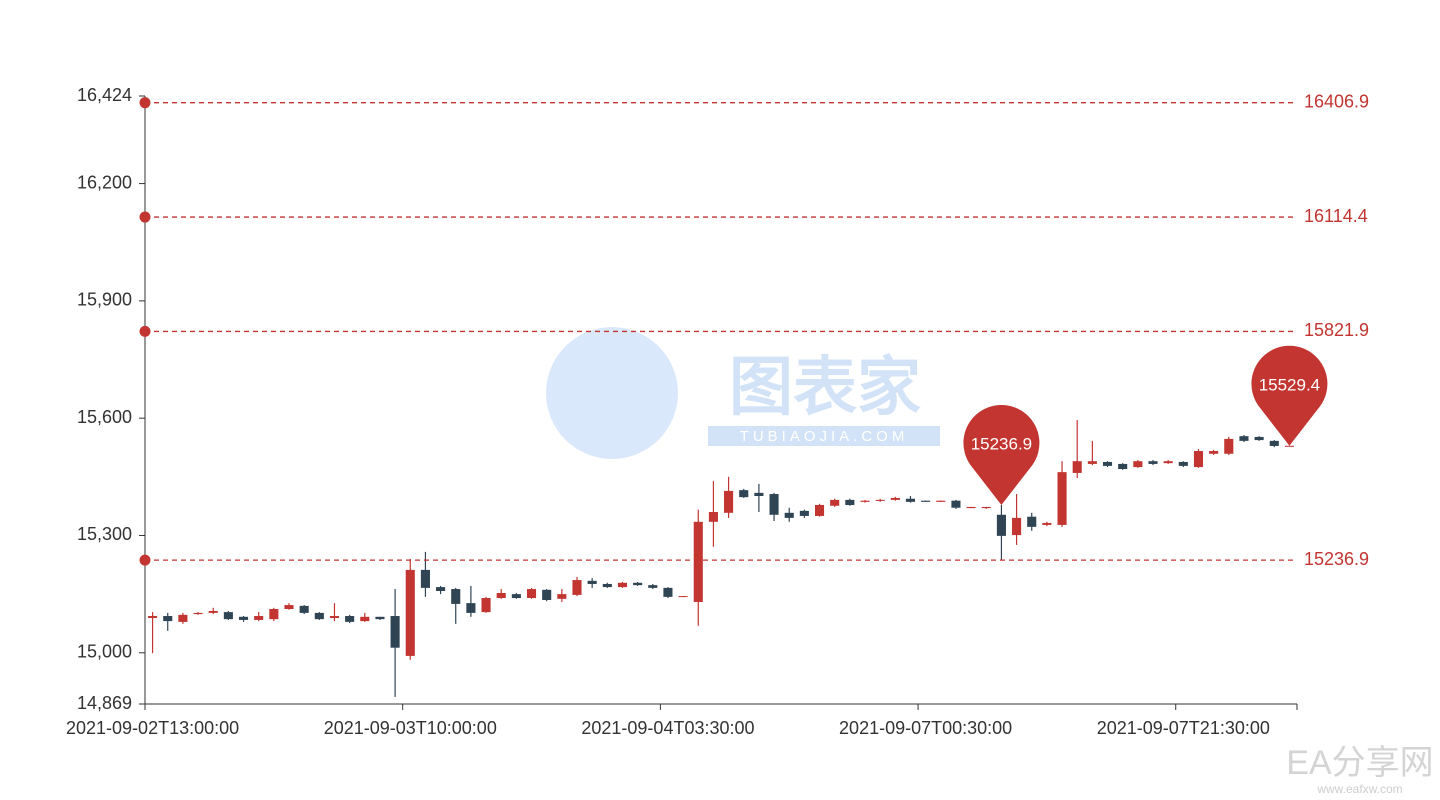  I want to click on watermark-text: 图表家, so click(825, 387).